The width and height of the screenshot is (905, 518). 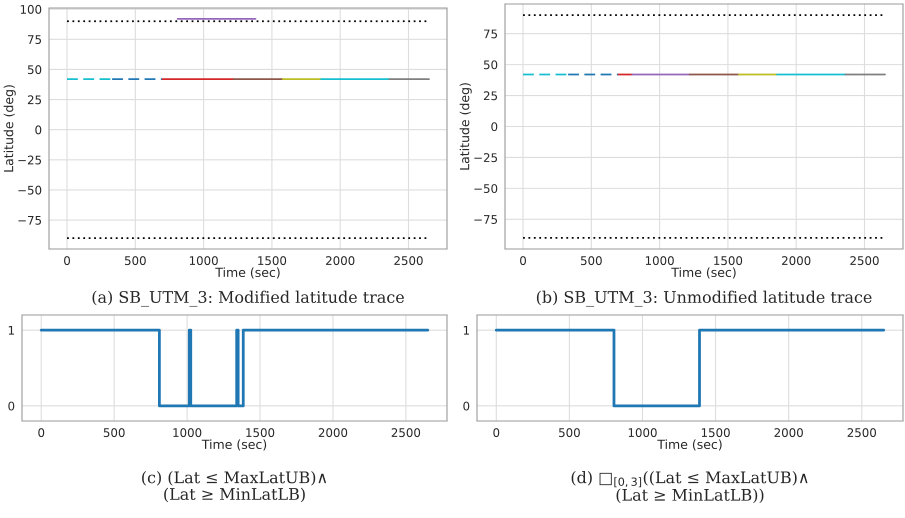 I want to click on text: (c) (Lat ≤ MaxLatUB)∧ (Lat ≥ MinLatLB), so click(x=234, y=486).